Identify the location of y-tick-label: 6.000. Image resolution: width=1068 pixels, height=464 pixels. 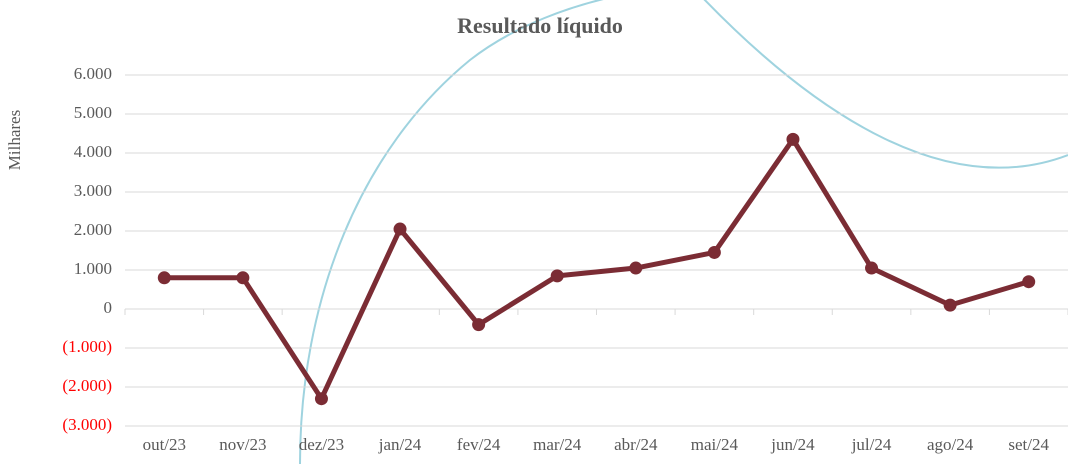
(93, 73).